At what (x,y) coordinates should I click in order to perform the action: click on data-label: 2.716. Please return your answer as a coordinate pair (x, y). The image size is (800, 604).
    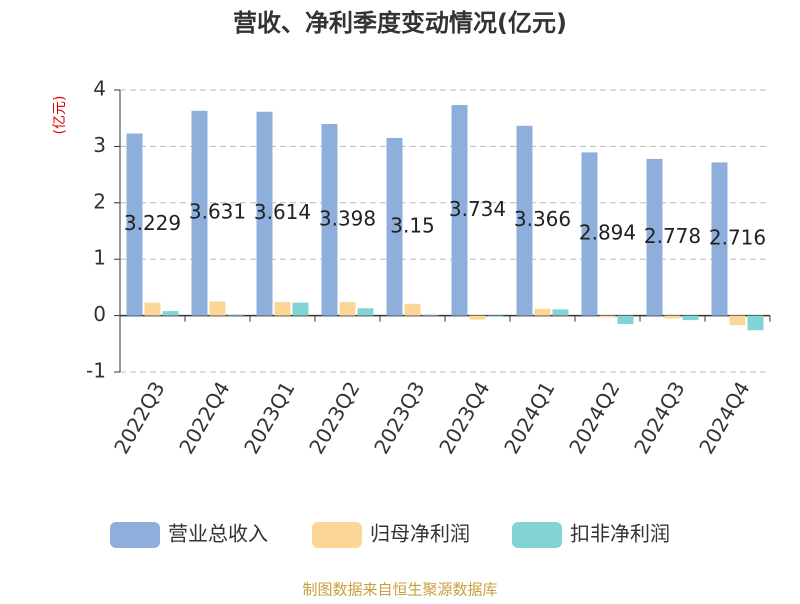
    Looking at the image, I should click on (737, 238).